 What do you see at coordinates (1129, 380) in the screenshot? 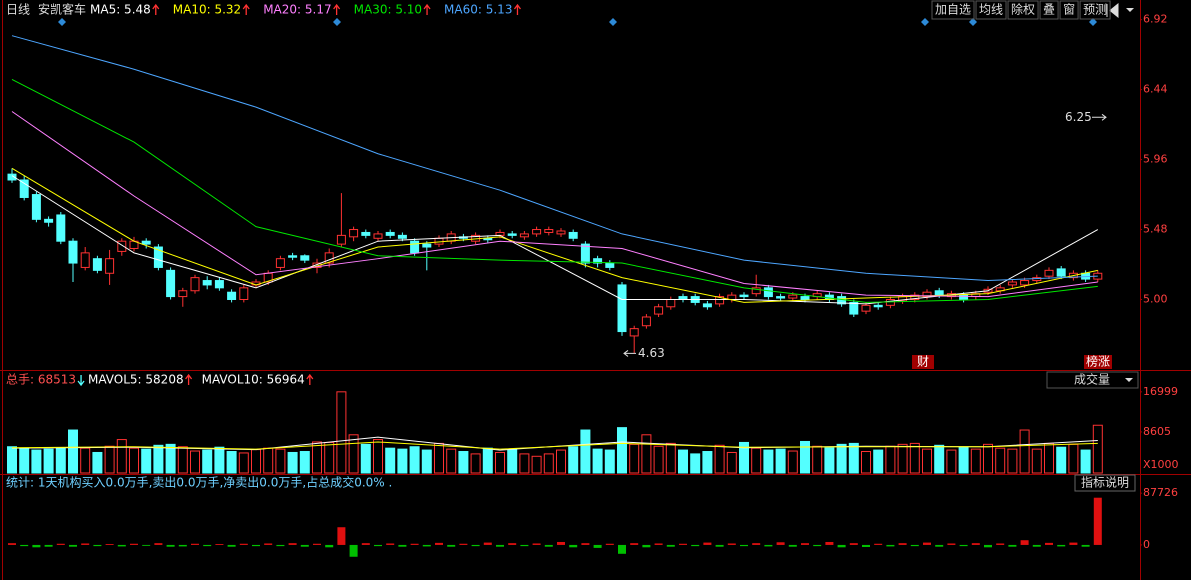
I see `dropdown-caret` at bounding box center [1129, 380].